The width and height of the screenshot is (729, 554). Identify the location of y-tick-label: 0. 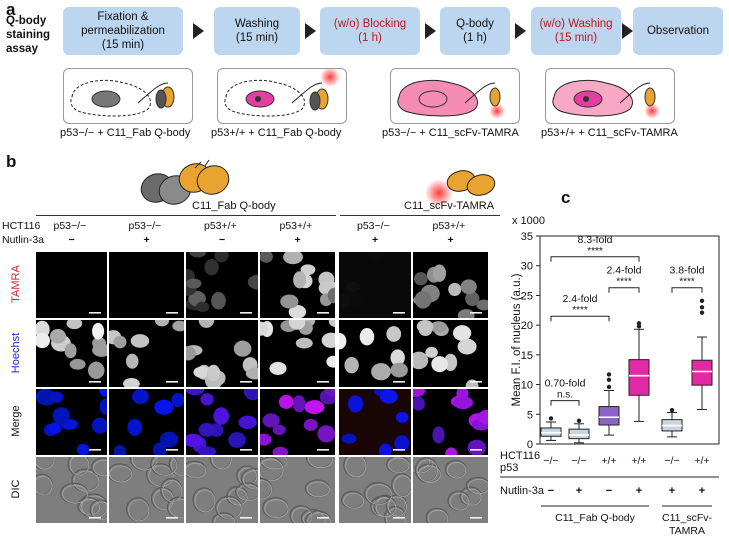
(530, 445).